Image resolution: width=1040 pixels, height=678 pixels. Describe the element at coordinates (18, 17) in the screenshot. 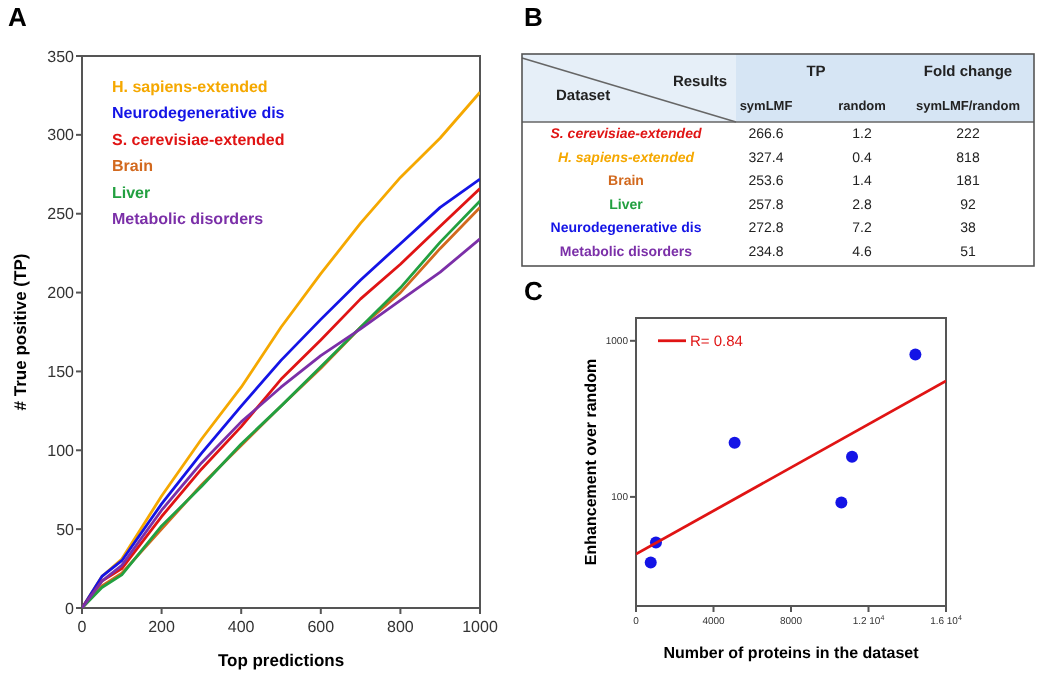

I see `chart-title: A` at that location.